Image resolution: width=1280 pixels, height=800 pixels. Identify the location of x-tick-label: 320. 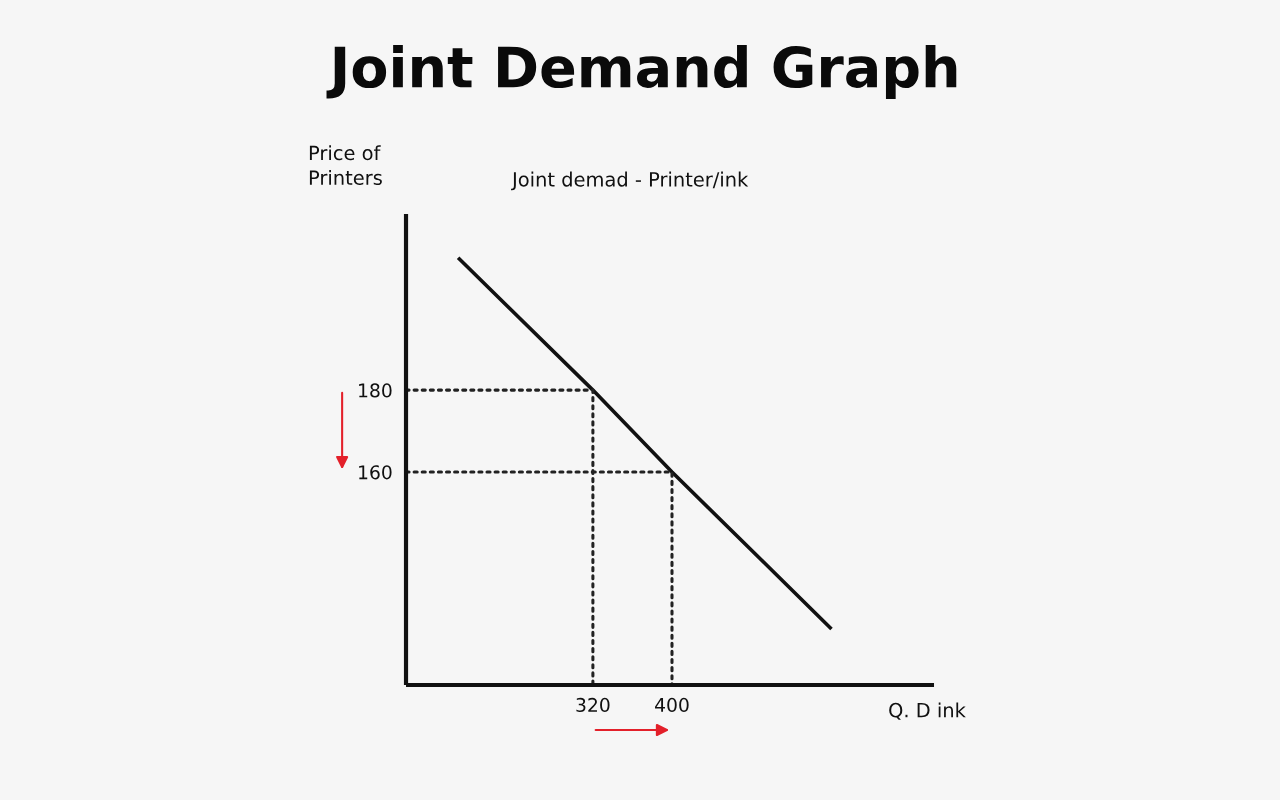
(593, 705).